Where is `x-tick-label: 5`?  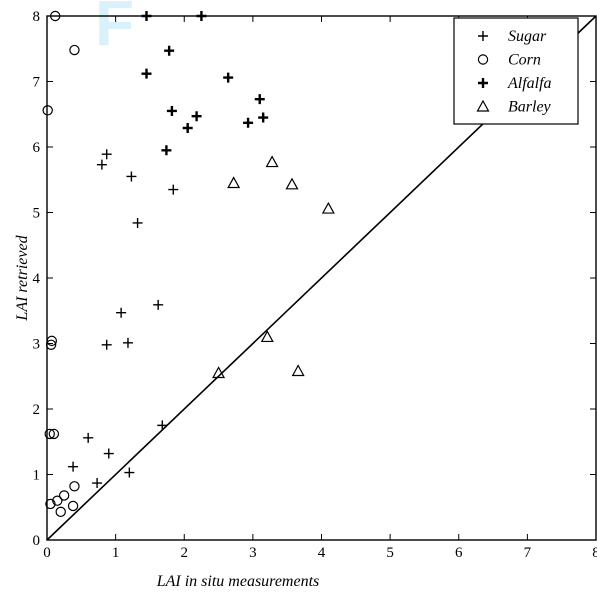
x-tick-label: 5 is located at coordinates (390, 553).